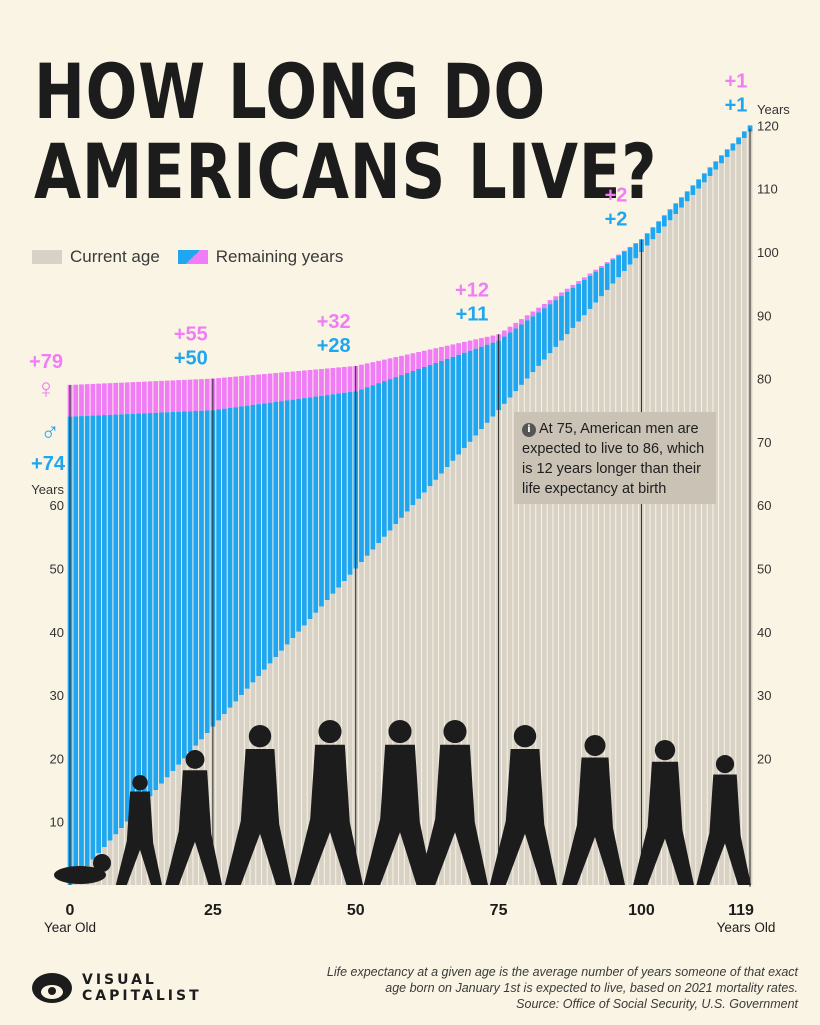 This screenshot has height=1025, width=820. What do you see at coordinates (616, 195) in the screenshot?
I see `female-remaining-label: +2` at bounding box center [616, 195].